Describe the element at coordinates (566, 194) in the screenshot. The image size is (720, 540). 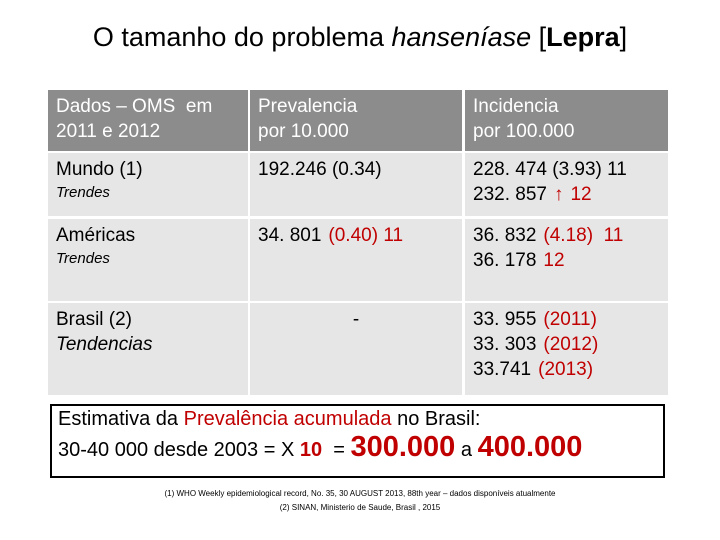
I see `cell-line: 232. 857 ↑ 12` at that location.